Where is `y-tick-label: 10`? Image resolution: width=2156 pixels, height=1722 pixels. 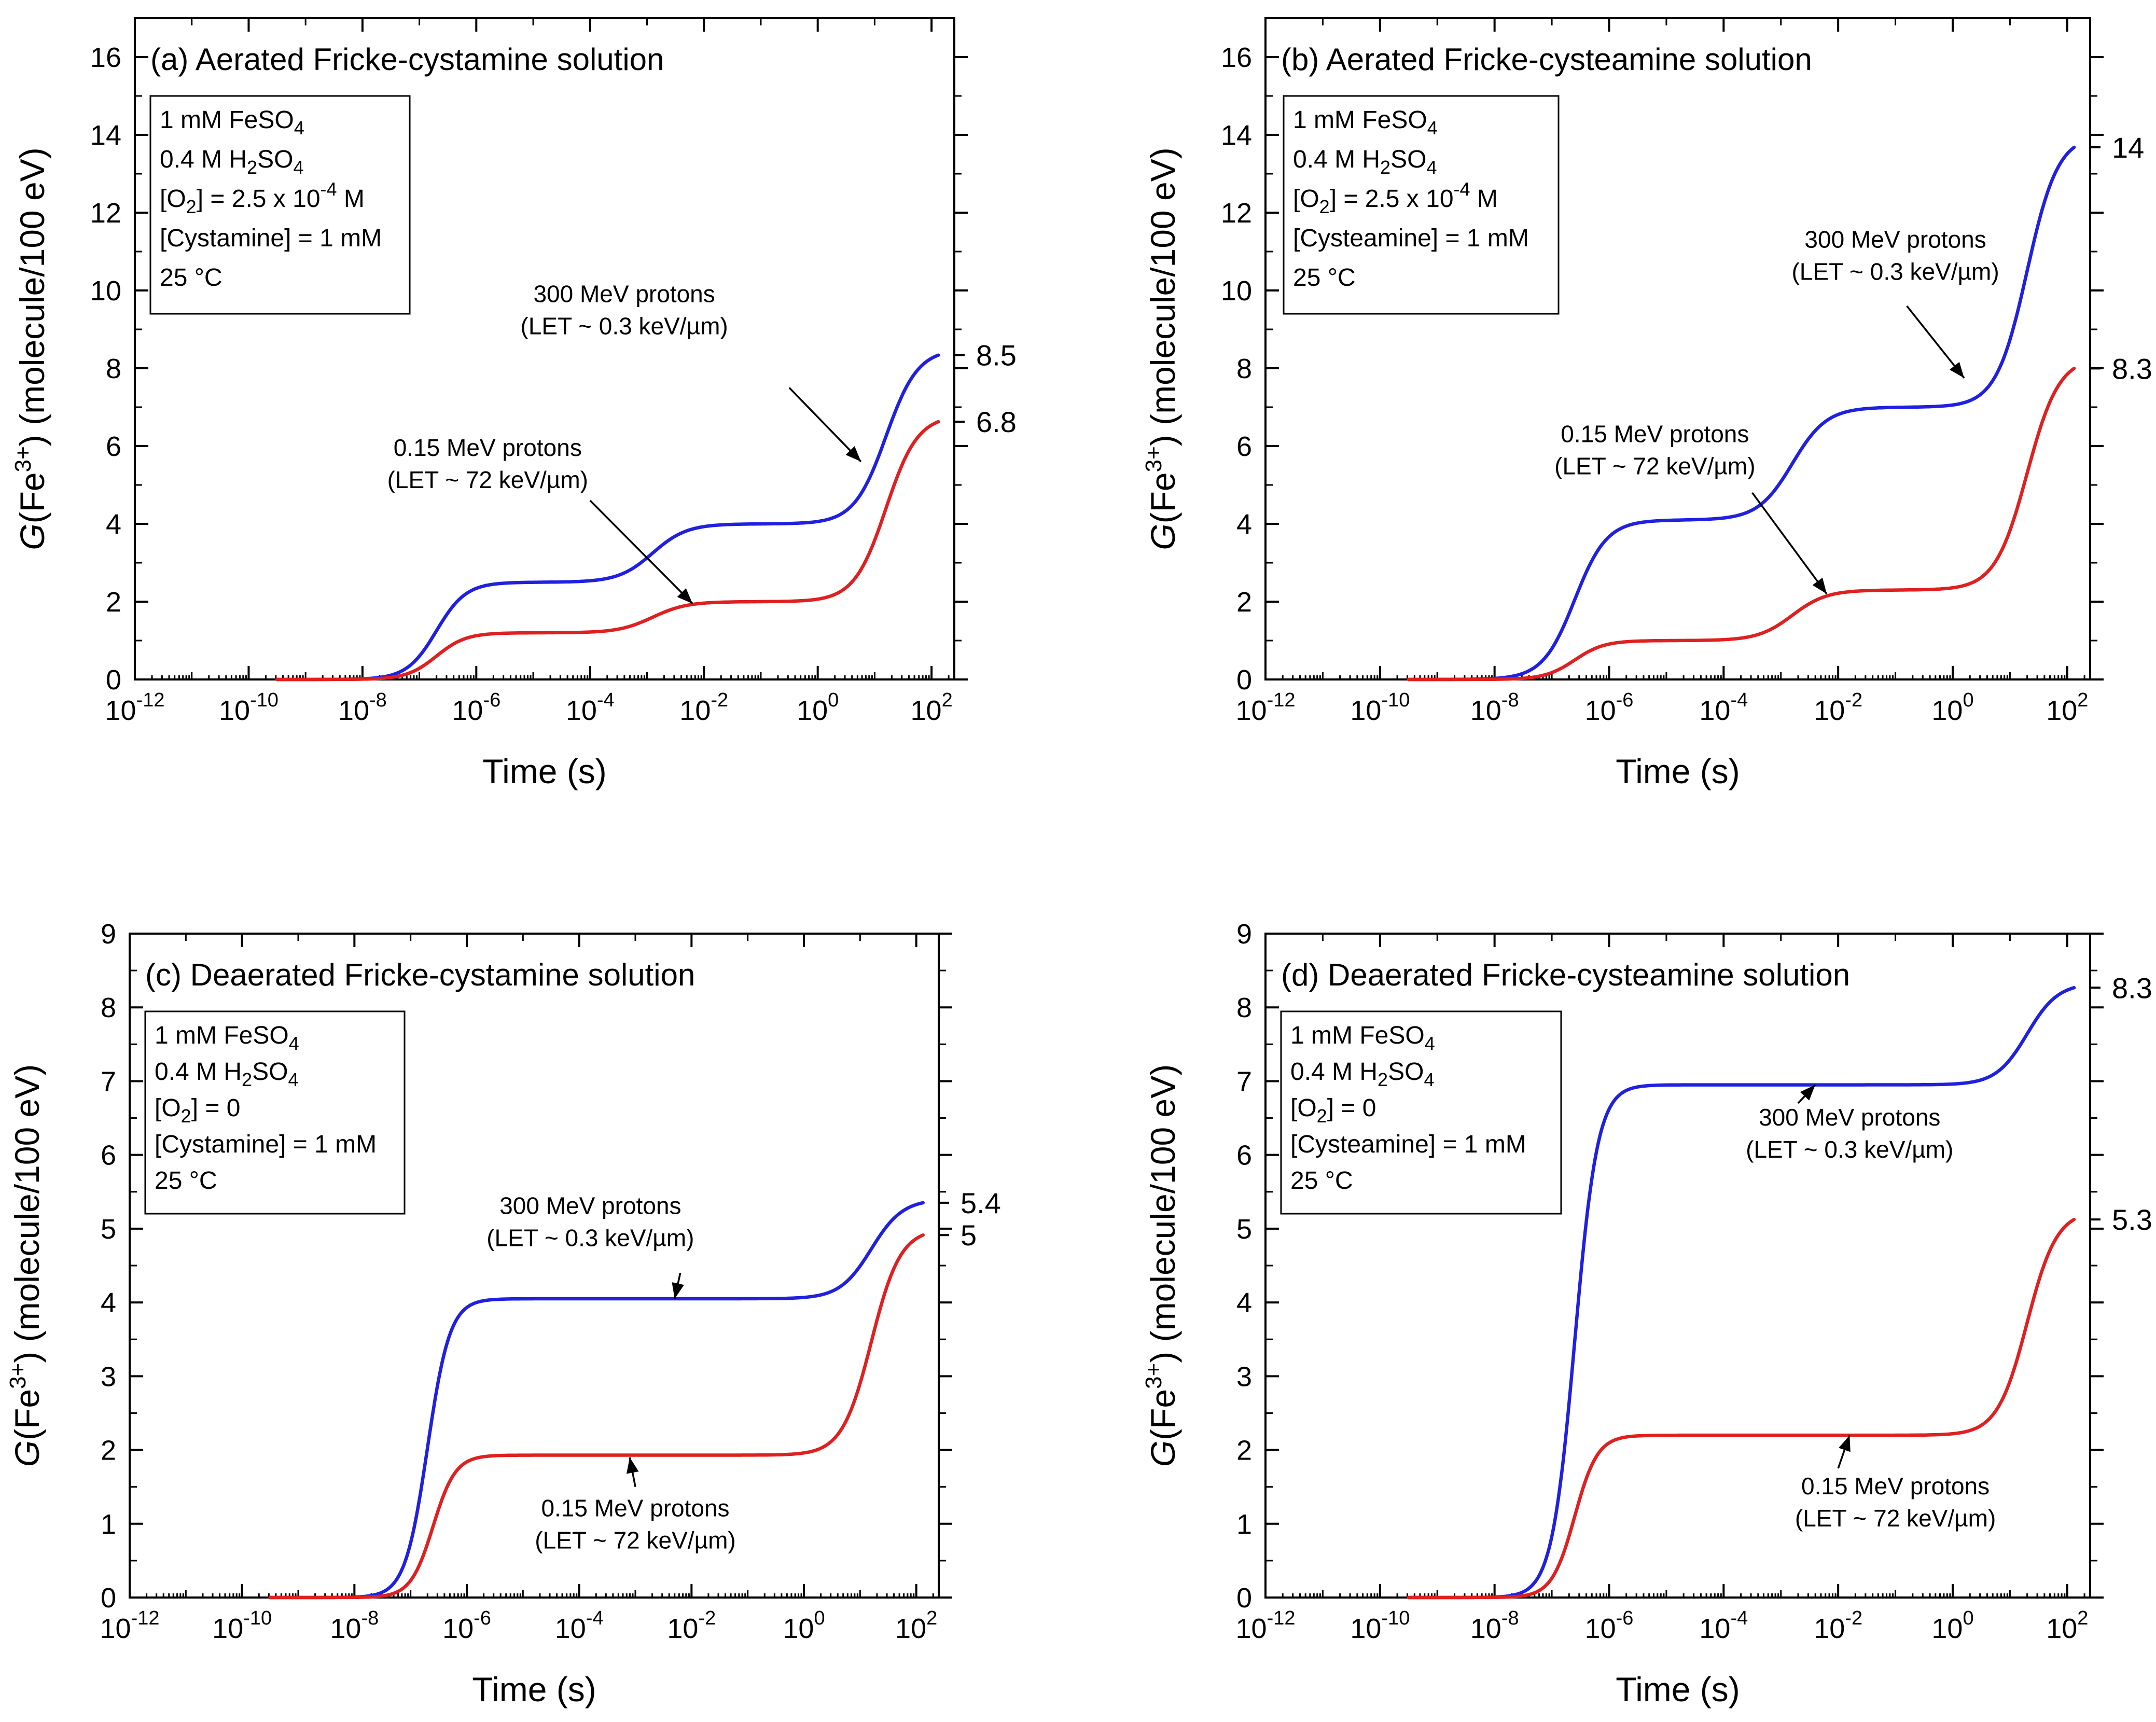
y-tick-label: 10 is located at coordinates (1236, 291).